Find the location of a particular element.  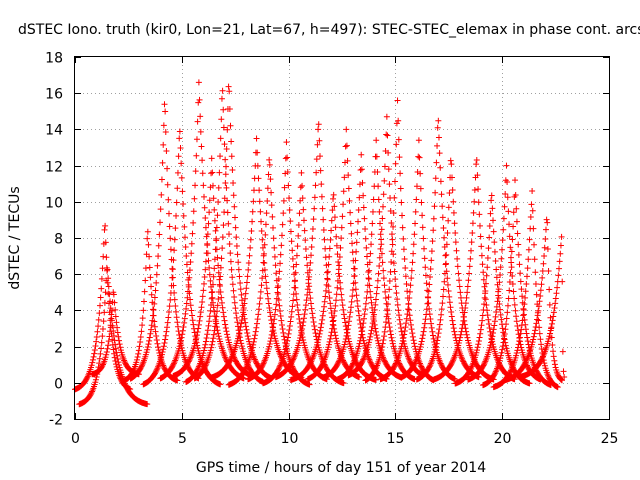

satellite-arc is located at coordinates (233, 232).